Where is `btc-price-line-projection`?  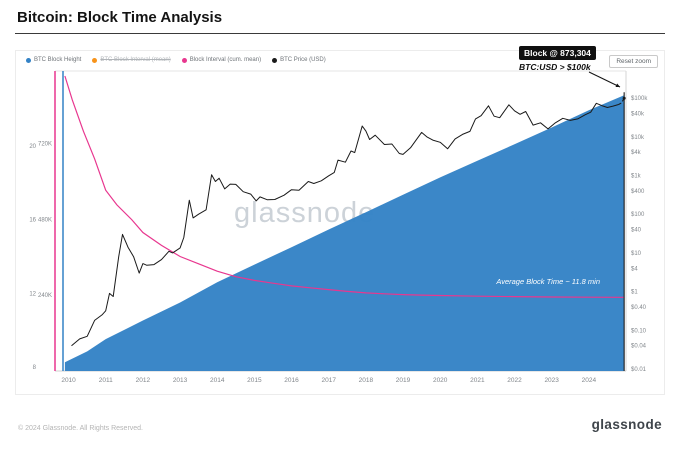
btc-price-line-projection is located at coordinates (621, 101).